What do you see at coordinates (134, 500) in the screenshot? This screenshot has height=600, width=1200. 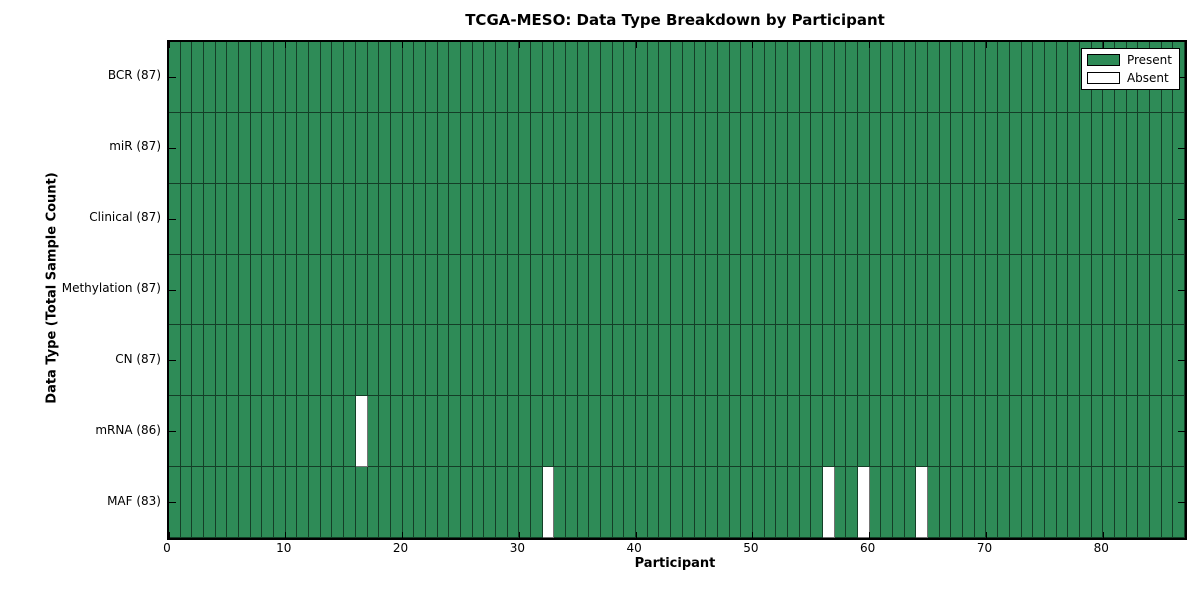 I see `y-tick-label: MAF (83)` at bounding box center [134, 500].